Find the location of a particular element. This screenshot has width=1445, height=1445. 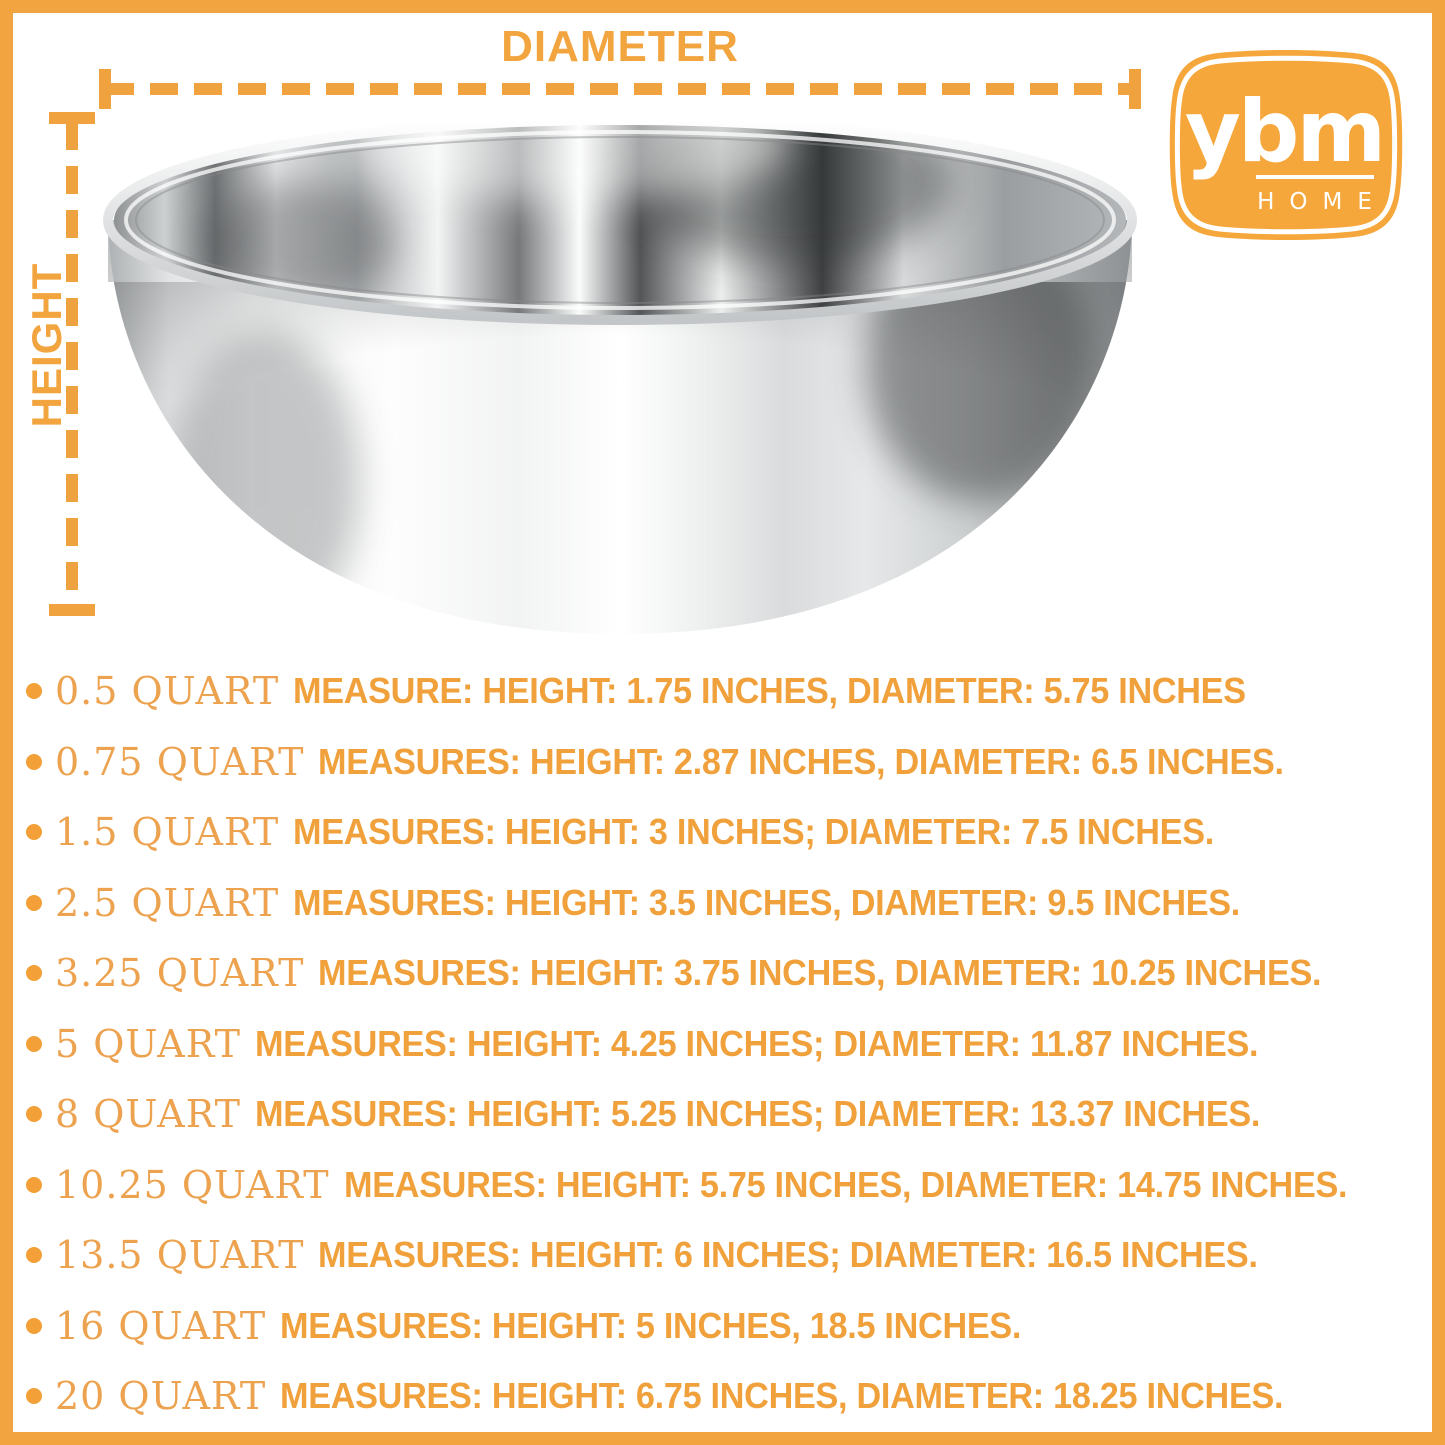

height-dimension-line is located at coordinates (72, 363).